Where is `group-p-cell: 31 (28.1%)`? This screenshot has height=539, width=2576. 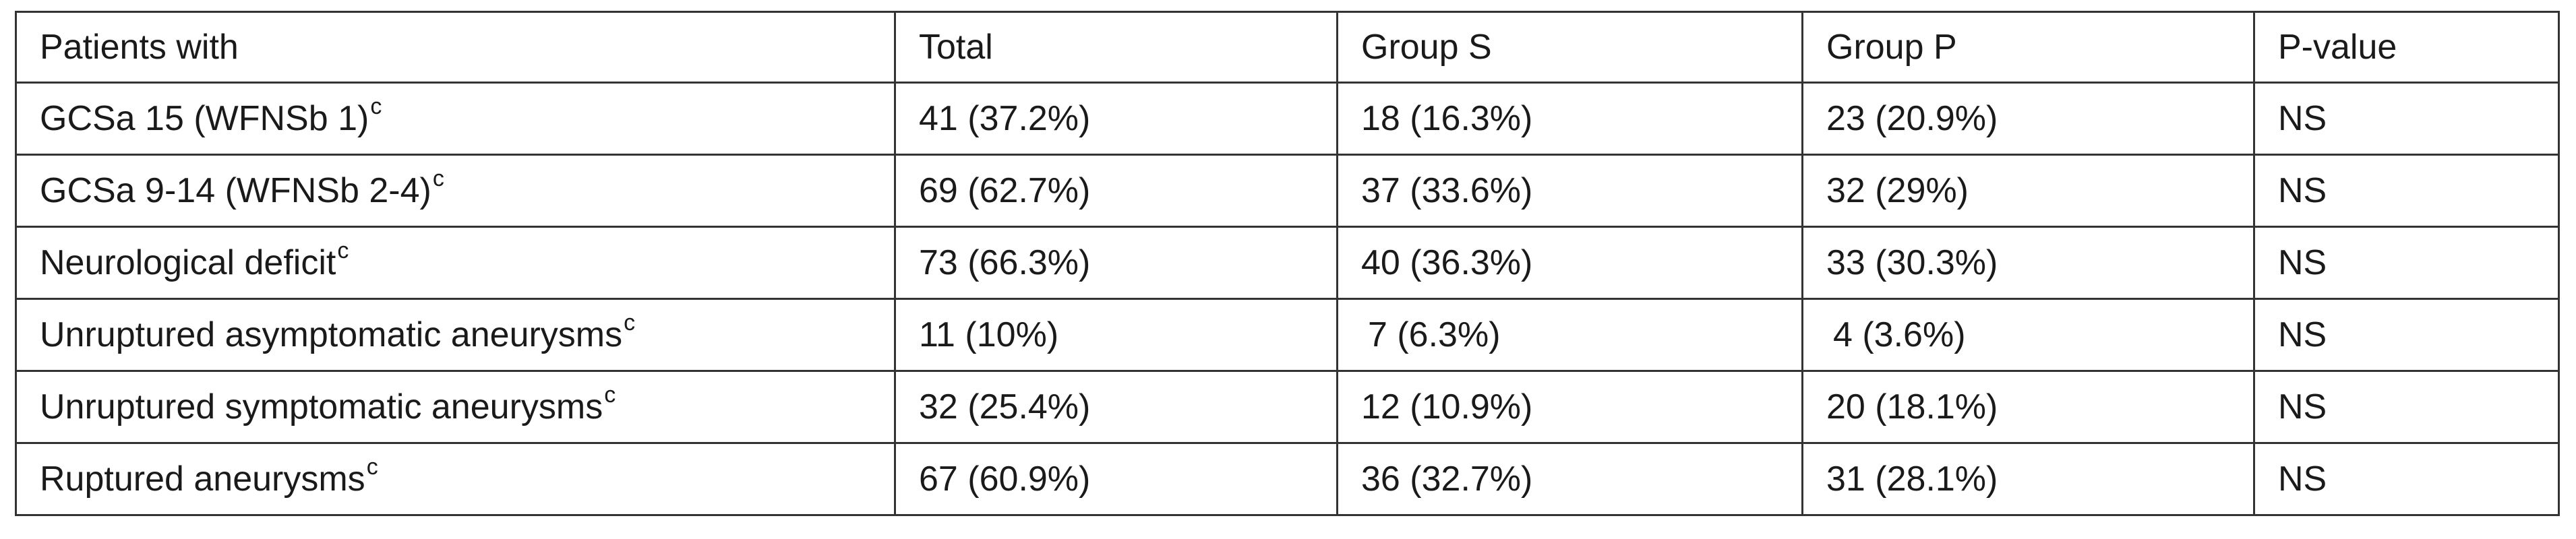
group-p-cell: 31 (28.1%) is located at coordinates (2028, 479).